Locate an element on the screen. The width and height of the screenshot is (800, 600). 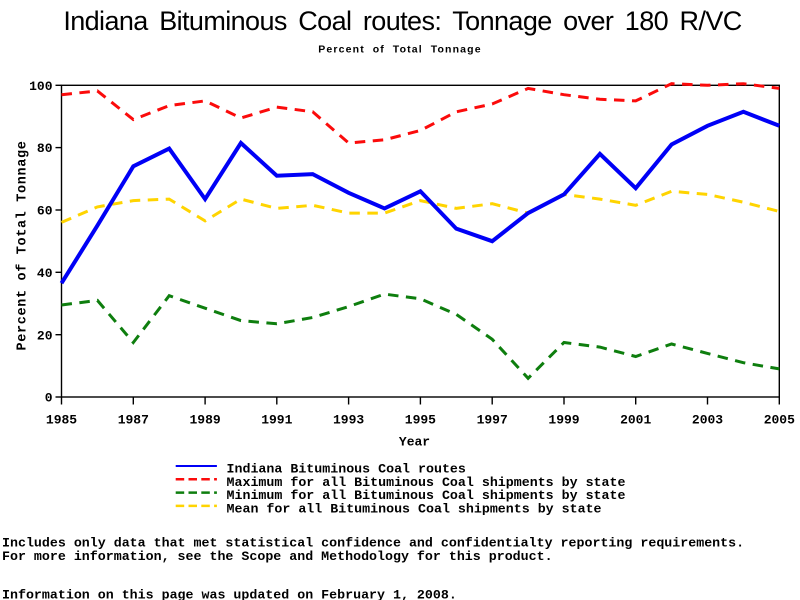
svg-text: 100 is located at coordinates (41, 86).